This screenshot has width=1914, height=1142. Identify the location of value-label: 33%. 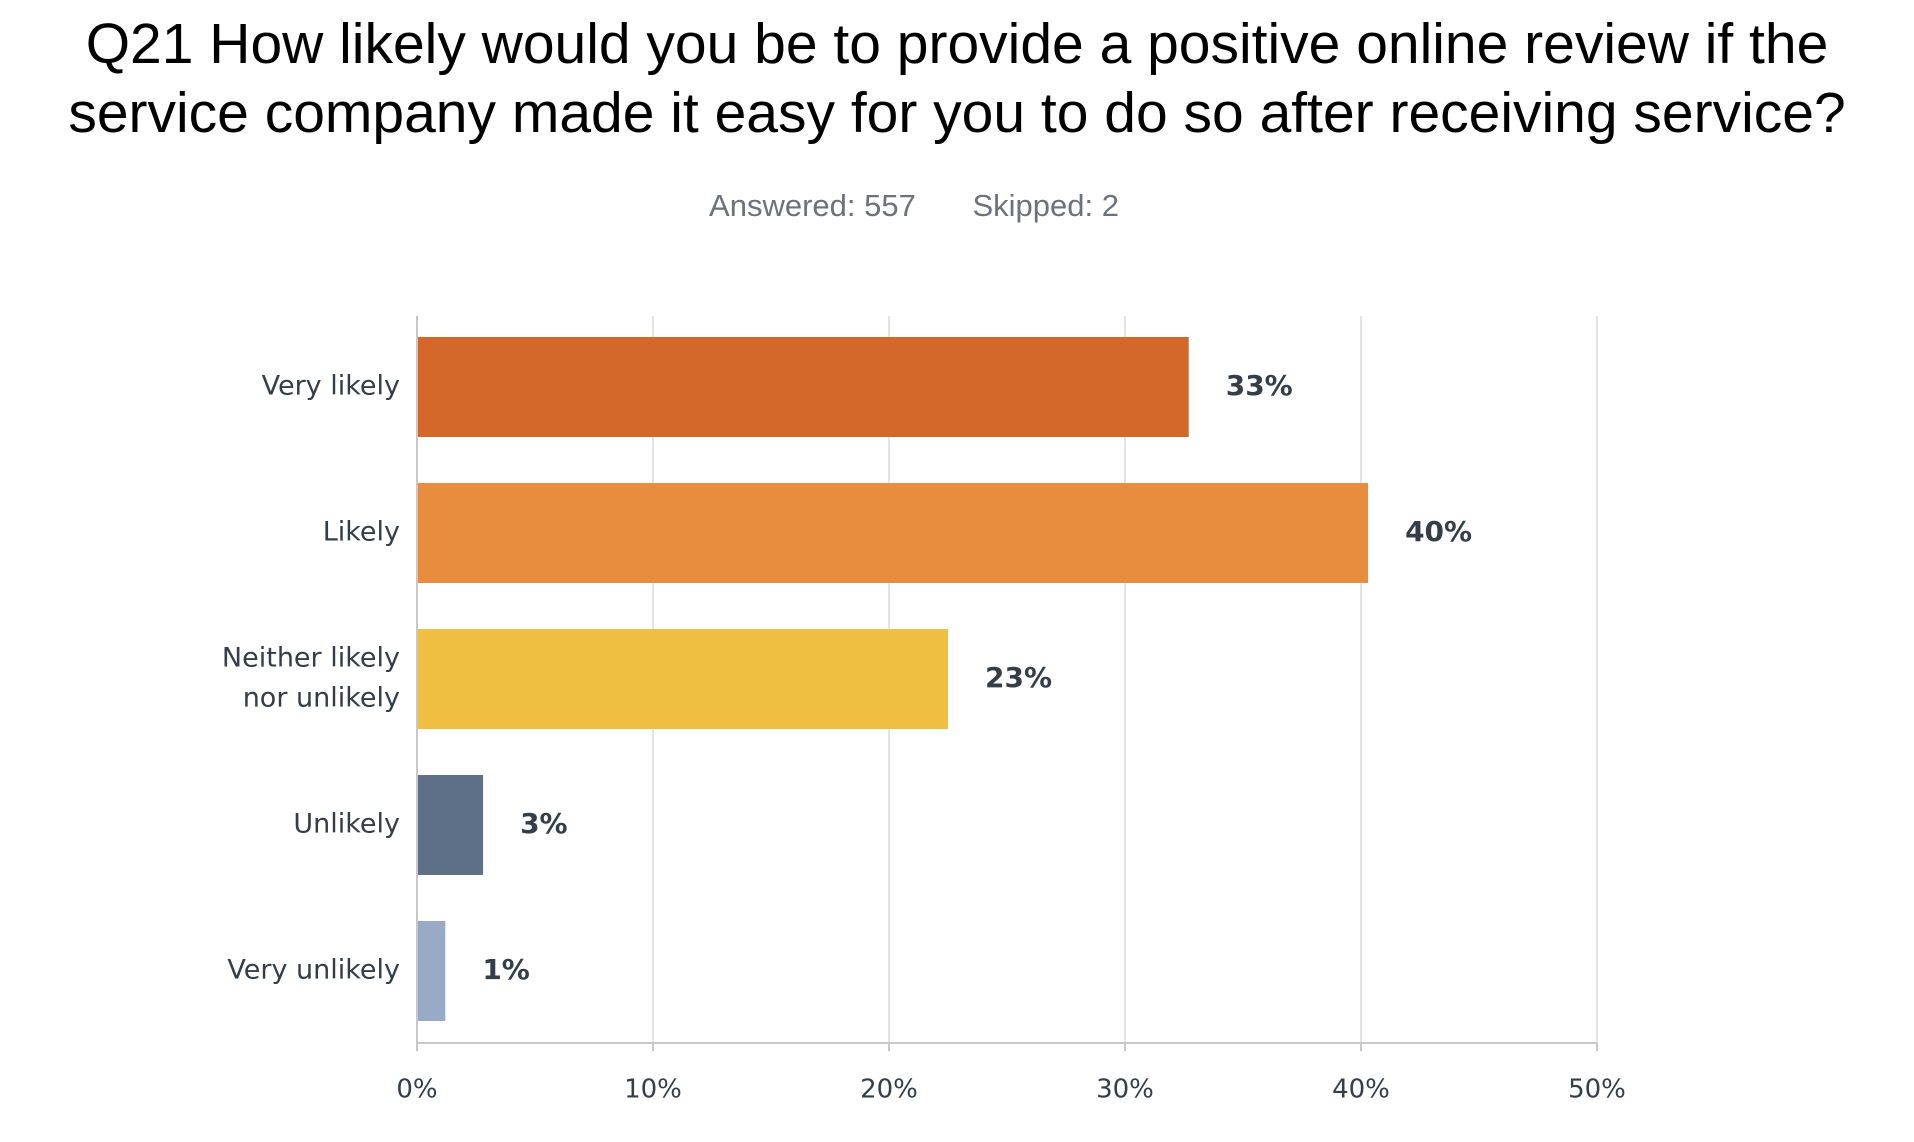
(1259, 385).